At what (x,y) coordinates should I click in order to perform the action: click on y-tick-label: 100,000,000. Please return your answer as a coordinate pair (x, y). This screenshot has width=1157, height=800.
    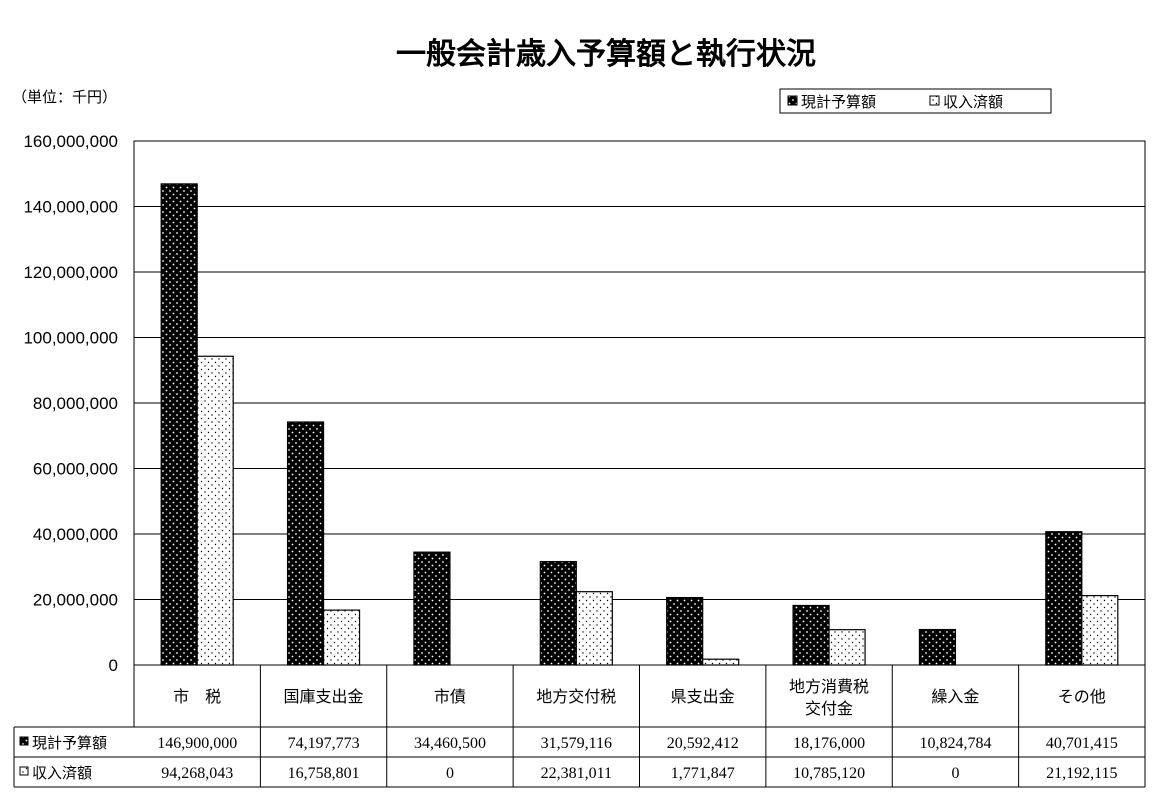
    Looking at the image, I should click on (70, 338).